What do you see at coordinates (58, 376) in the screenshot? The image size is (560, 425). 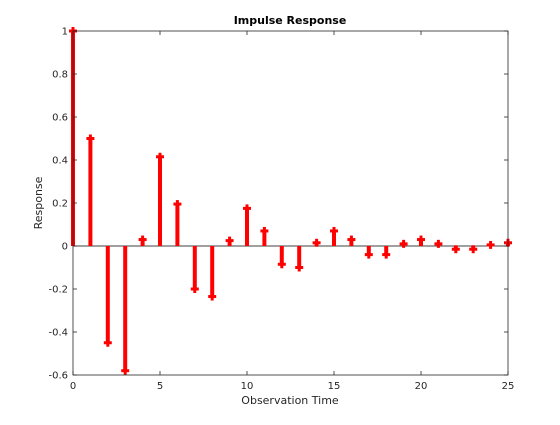 I see `y-tick-label: -0.6` at bounding box center [58, 376].